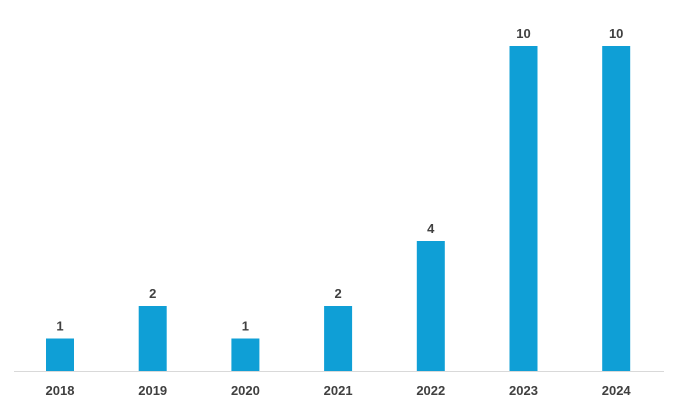 The width and height of the screenshot is (673, 416). Describe the element at coordinates (59, 326) in the screenshot. I see `value-label-2018: 1` at that location.